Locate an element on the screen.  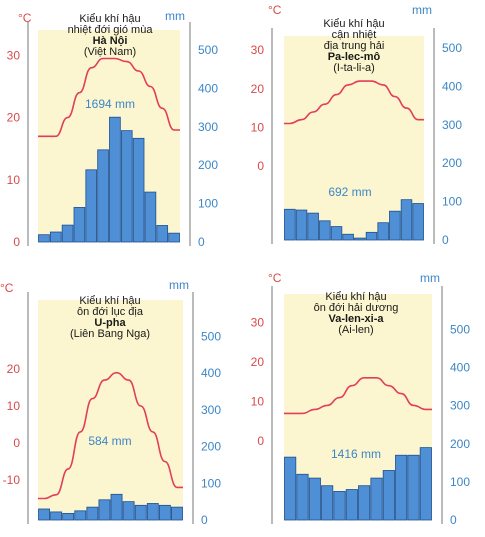
precip-bar-m10 is located at coordinates (395, 225).